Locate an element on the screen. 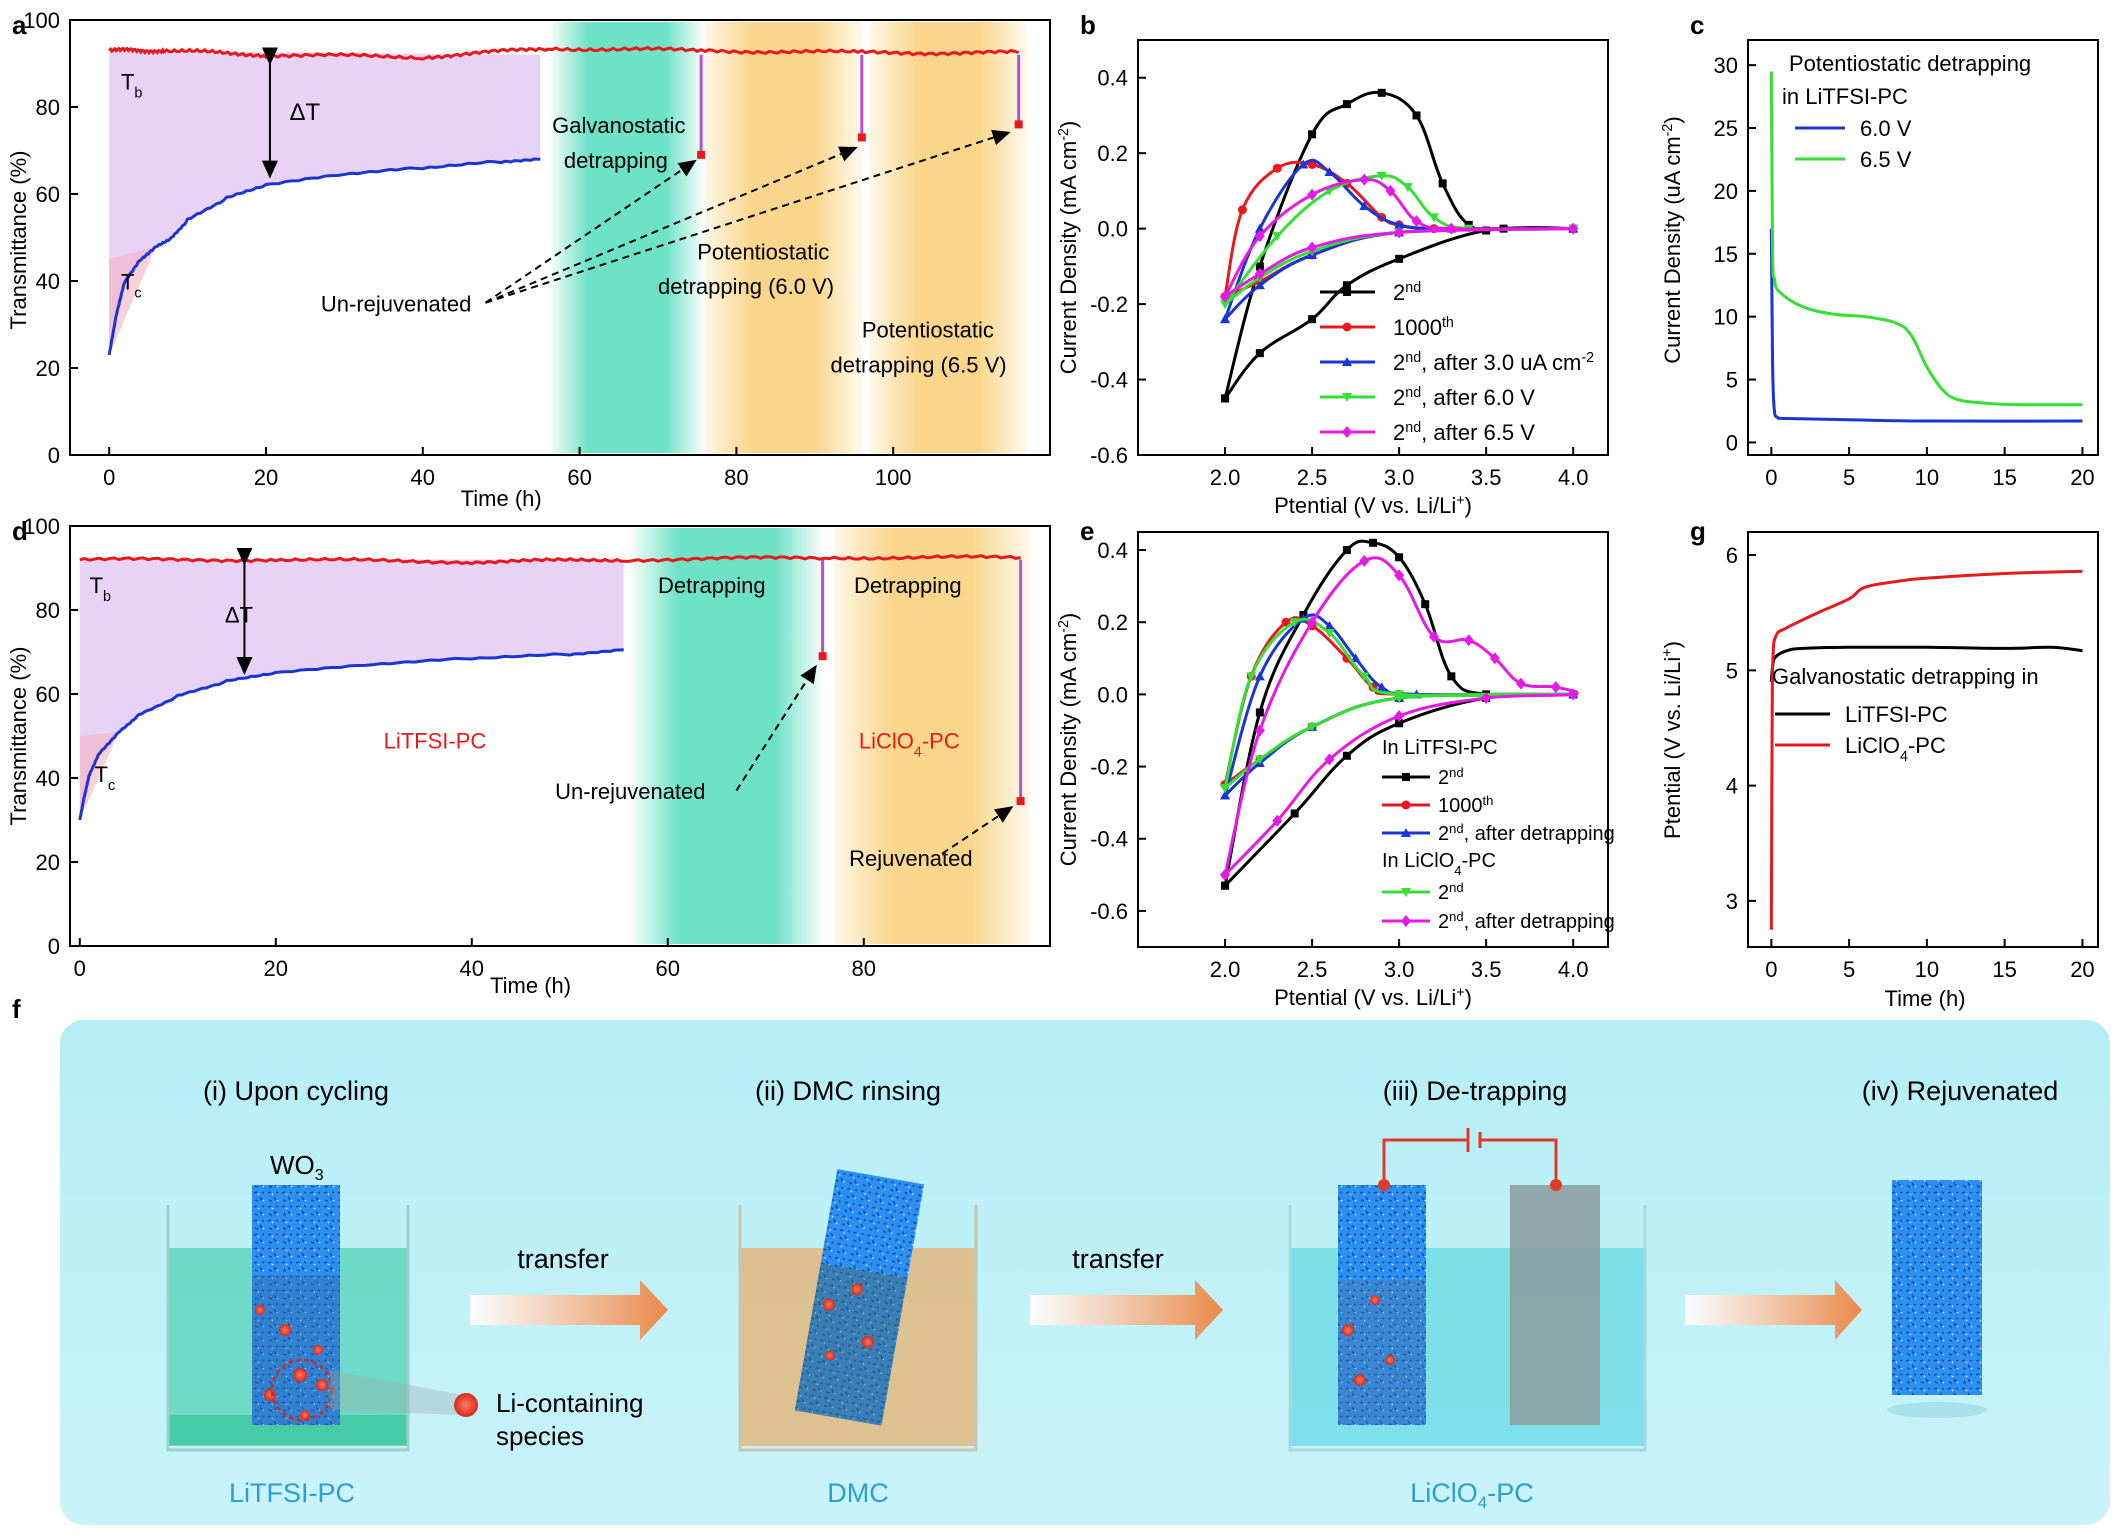 The image size is (2126, 1535). label-tc: Tc is located at coordinates (131, 286).